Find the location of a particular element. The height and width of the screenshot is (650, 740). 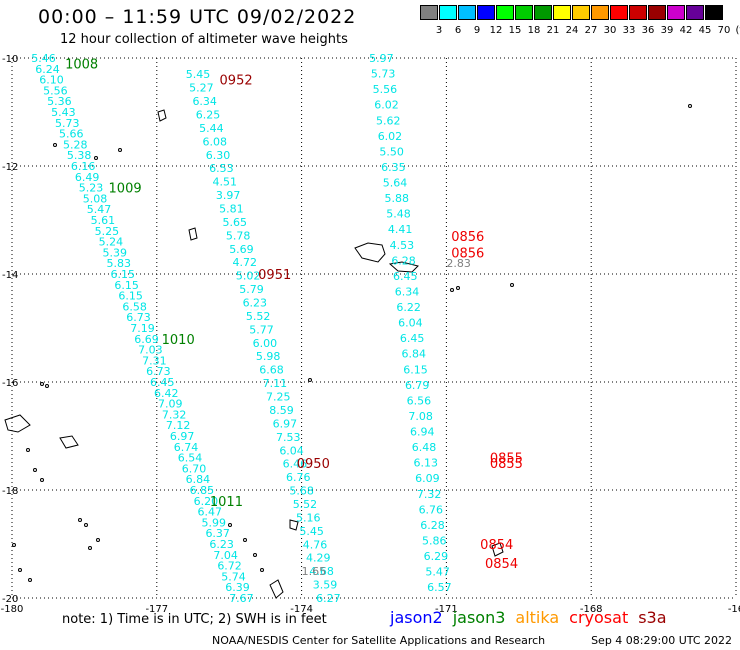

lat-tick-label: -12 is located at coordinates (10, 167).